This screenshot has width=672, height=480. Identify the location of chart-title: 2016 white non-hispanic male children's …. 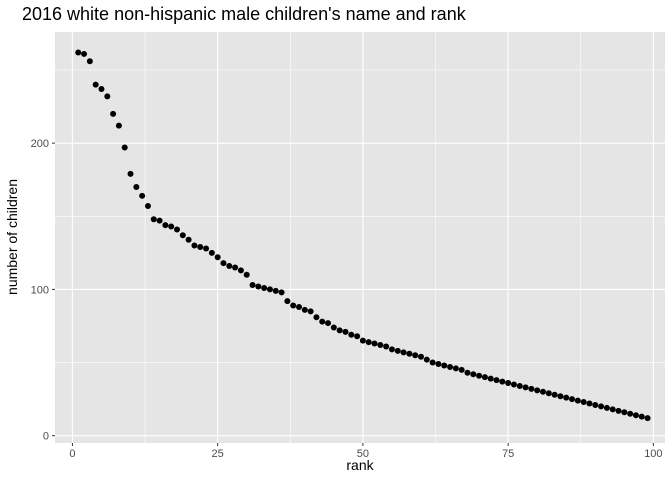
(244, 14).